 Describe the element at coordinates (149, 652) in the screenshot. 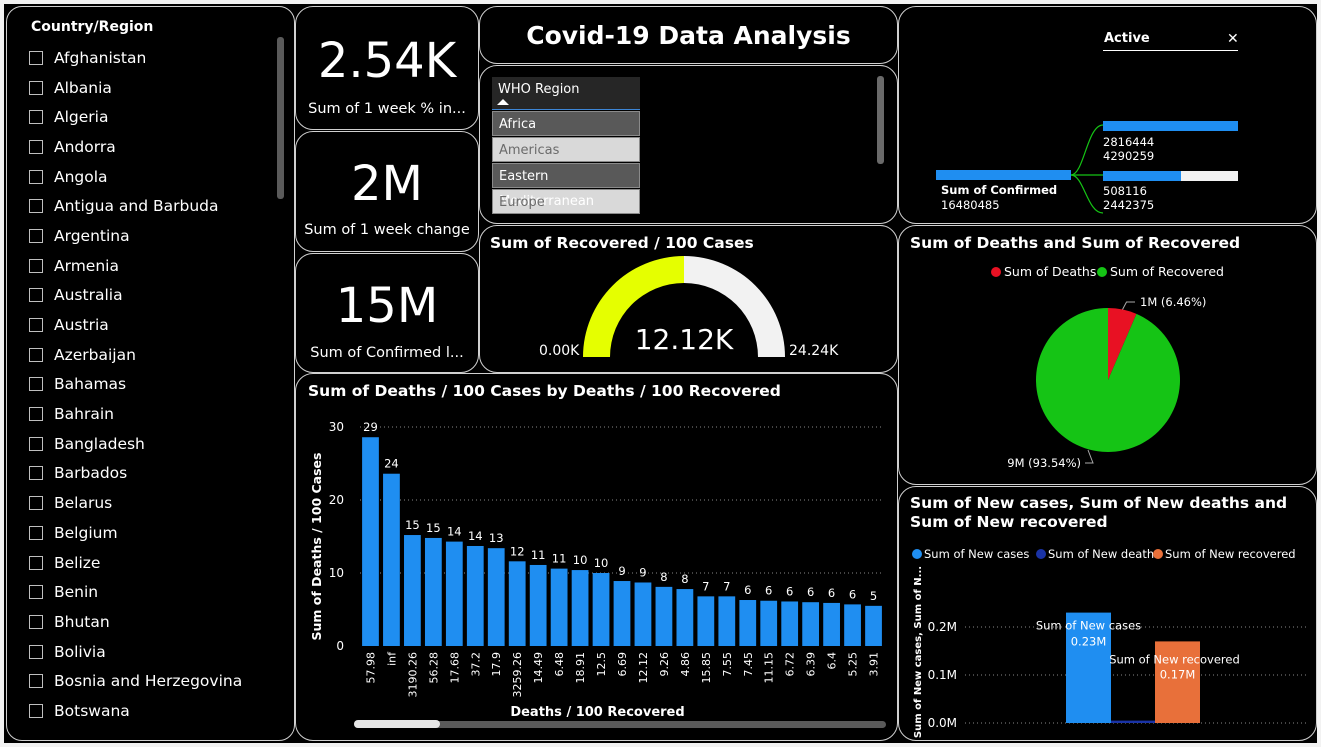

I see `slicer-item: Bolivia` at that location.